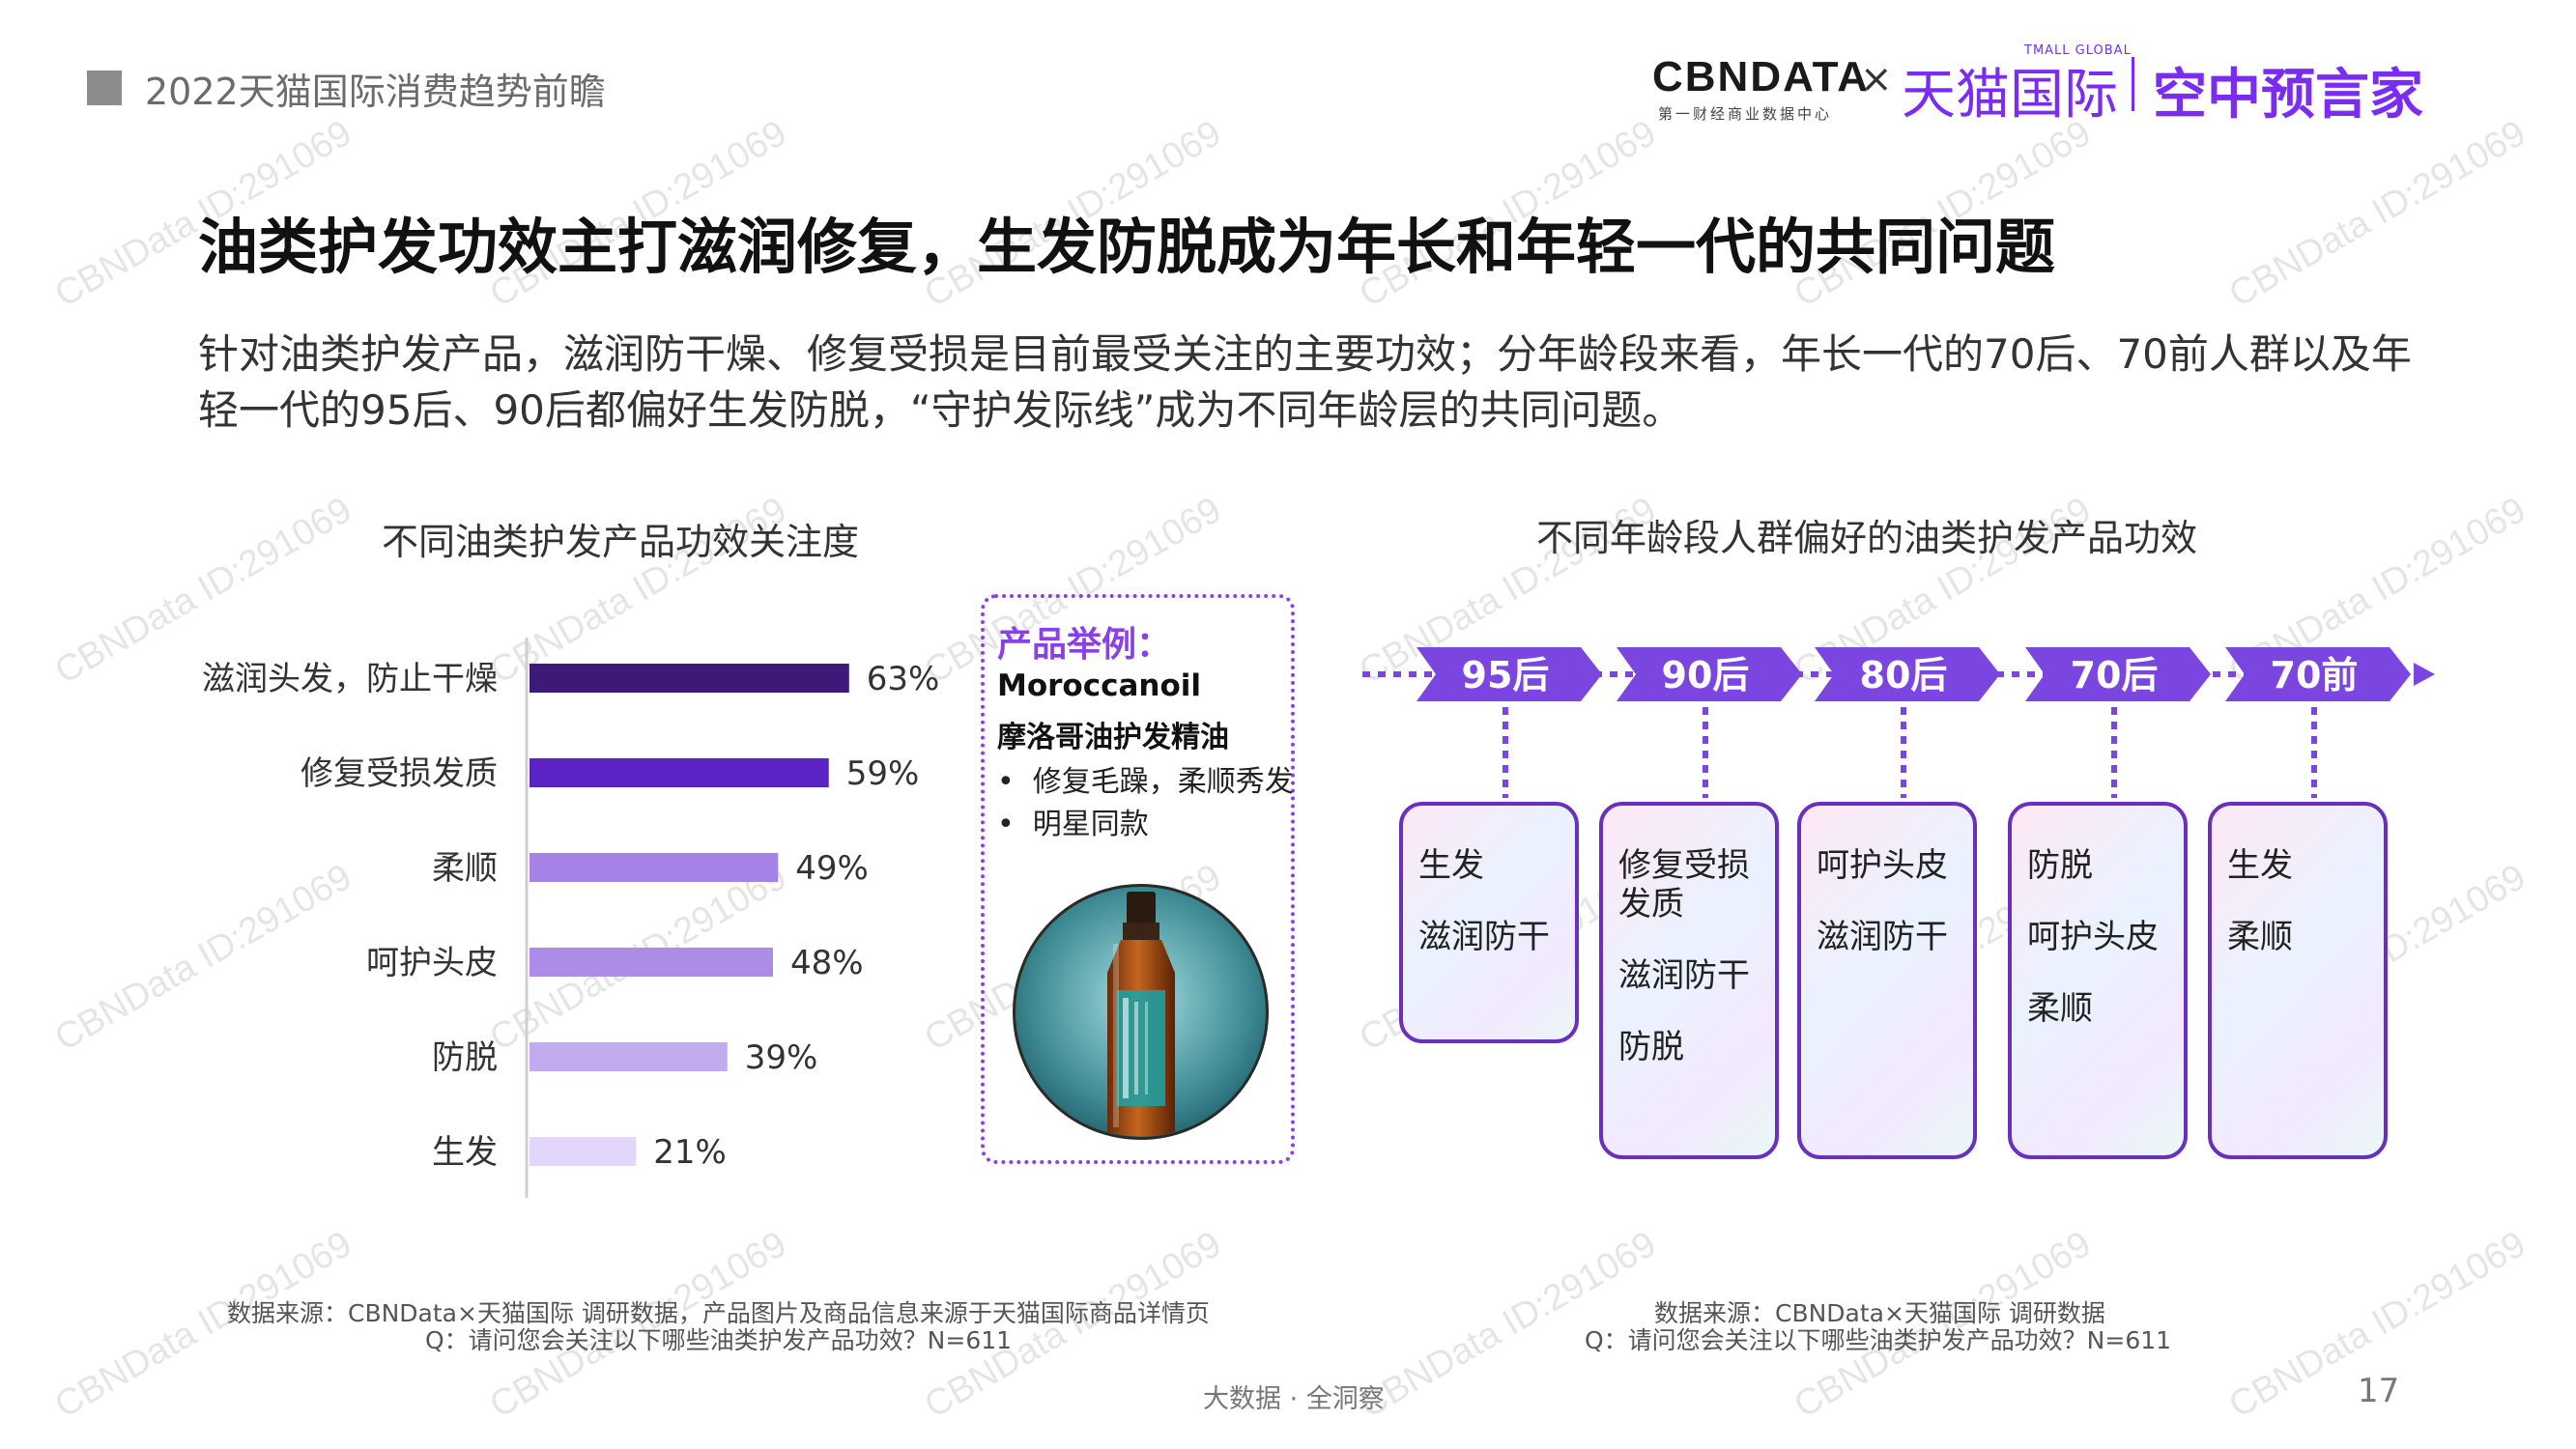 This screenshot has width=2576, height=1449. What do you see at coordinates (2288, 95) in the screenshot?
I see `kongzhongyuyanjia-logo: 空中预言家` at bounding box center [2288, 95].